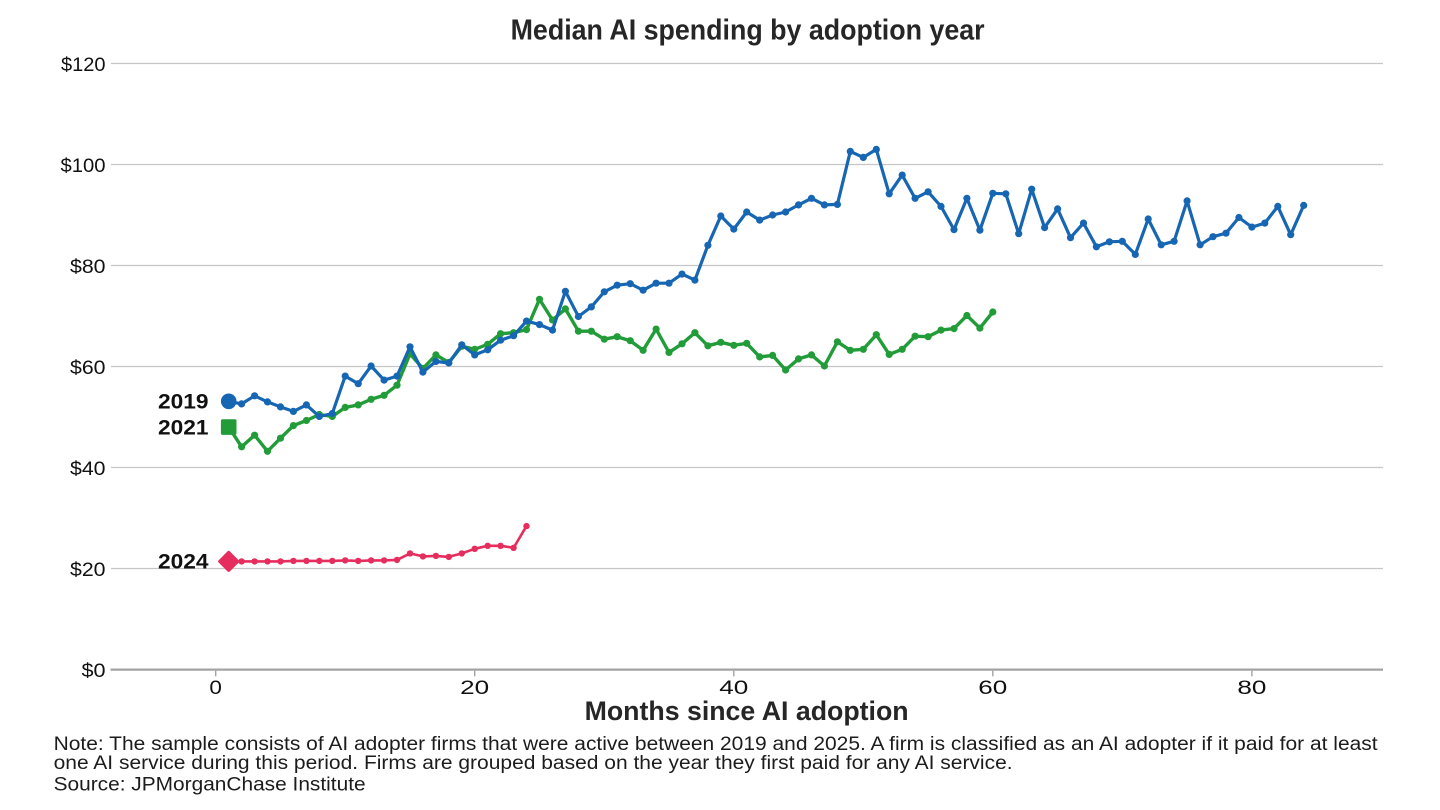 This screenshot has height=810, width=1440. Describe the element at coordinates (992, 688) in the screenshot. I see `svg-text: 60` at that location.